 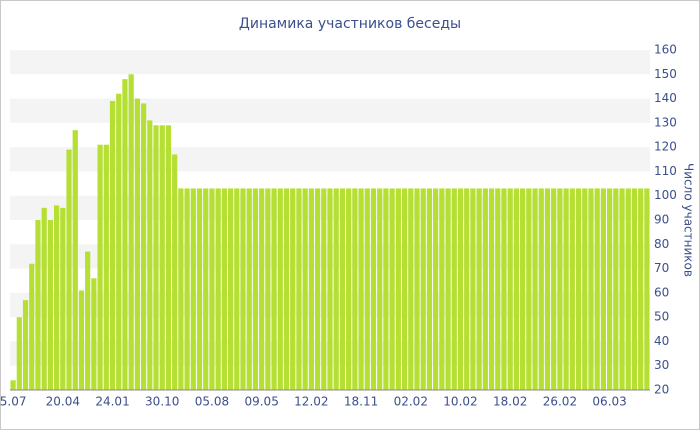 What do you see at coordinates (330, 62) in the screenshot?
I see `grid-band` at bounding box center [330, 62].